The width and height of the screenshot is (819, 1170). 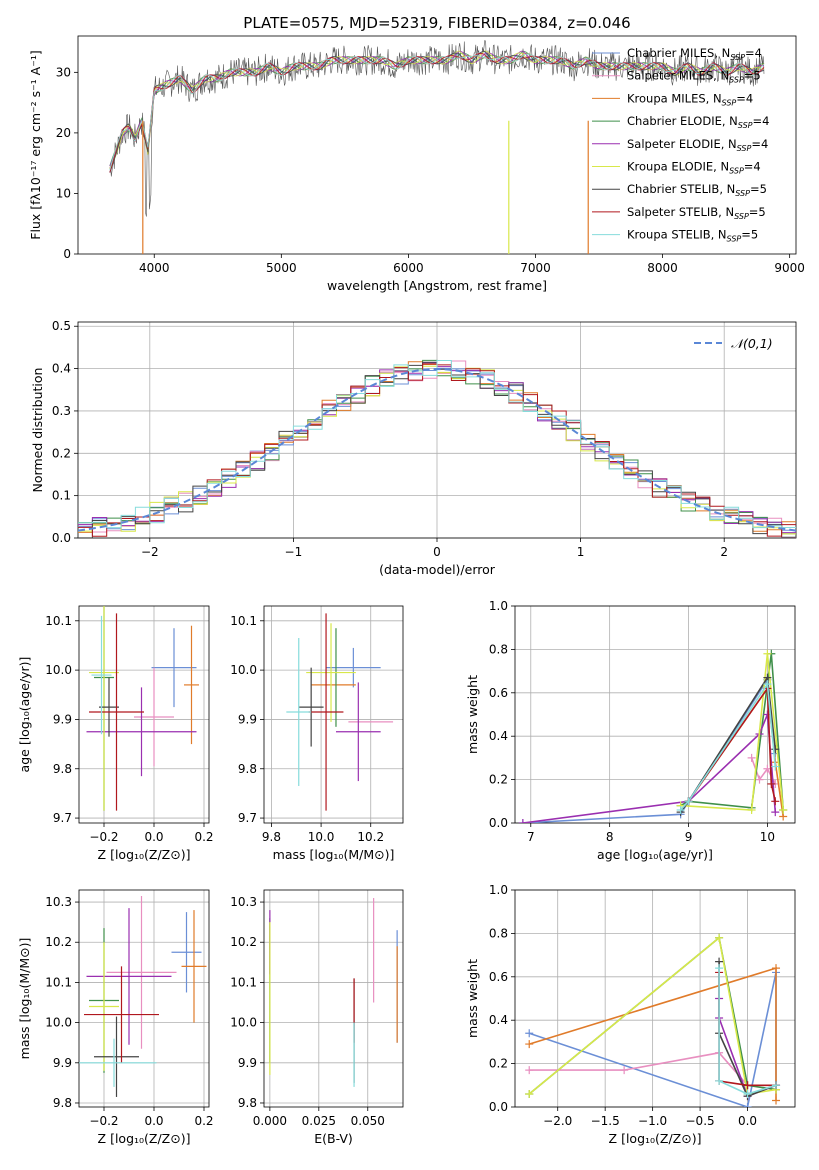 I want to click on x-tick-label: −1.5, so click(x=605, y=1121).